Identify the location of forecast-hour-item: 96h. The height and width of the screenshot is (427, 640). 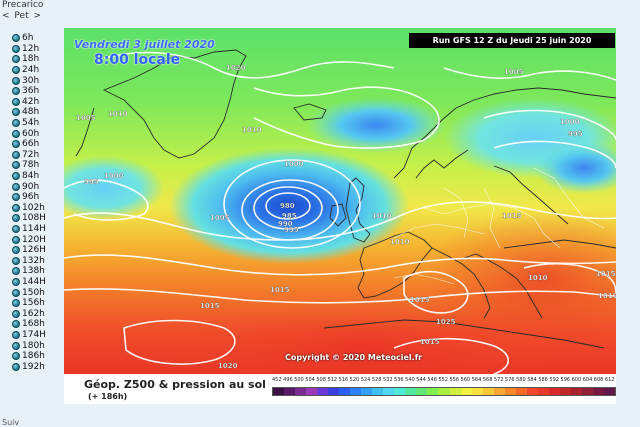
(35, 197).